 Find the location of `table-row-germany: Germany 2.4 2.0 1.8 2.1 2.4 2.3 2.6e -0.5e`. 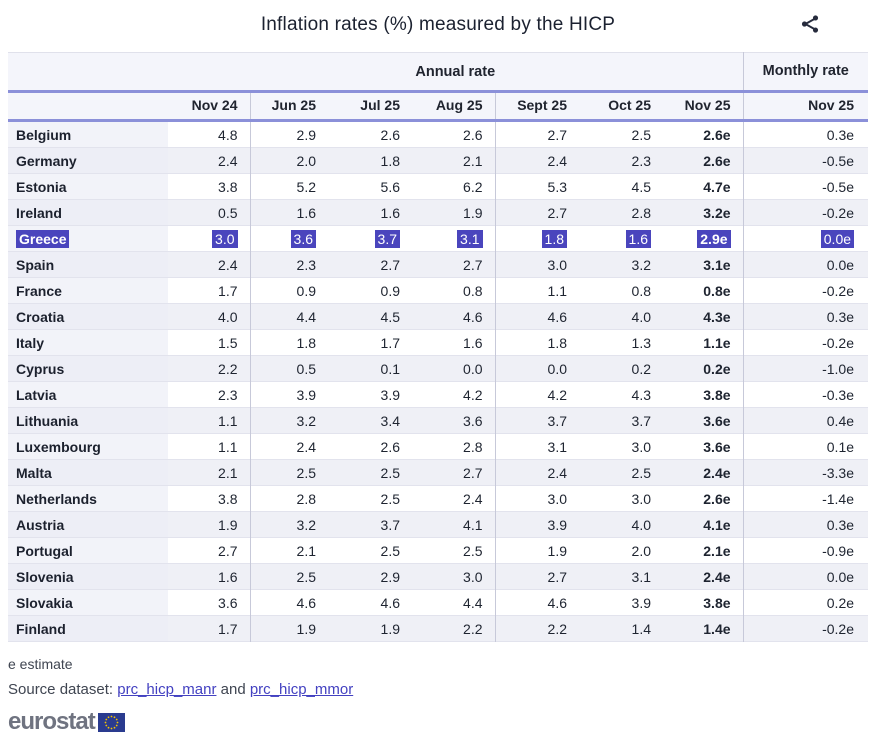

table-row-germany: Germany 2.4 2.0 1.8 2.1 2.4 2.3 2.6e -0.5e is located at coordinates (438, 160).